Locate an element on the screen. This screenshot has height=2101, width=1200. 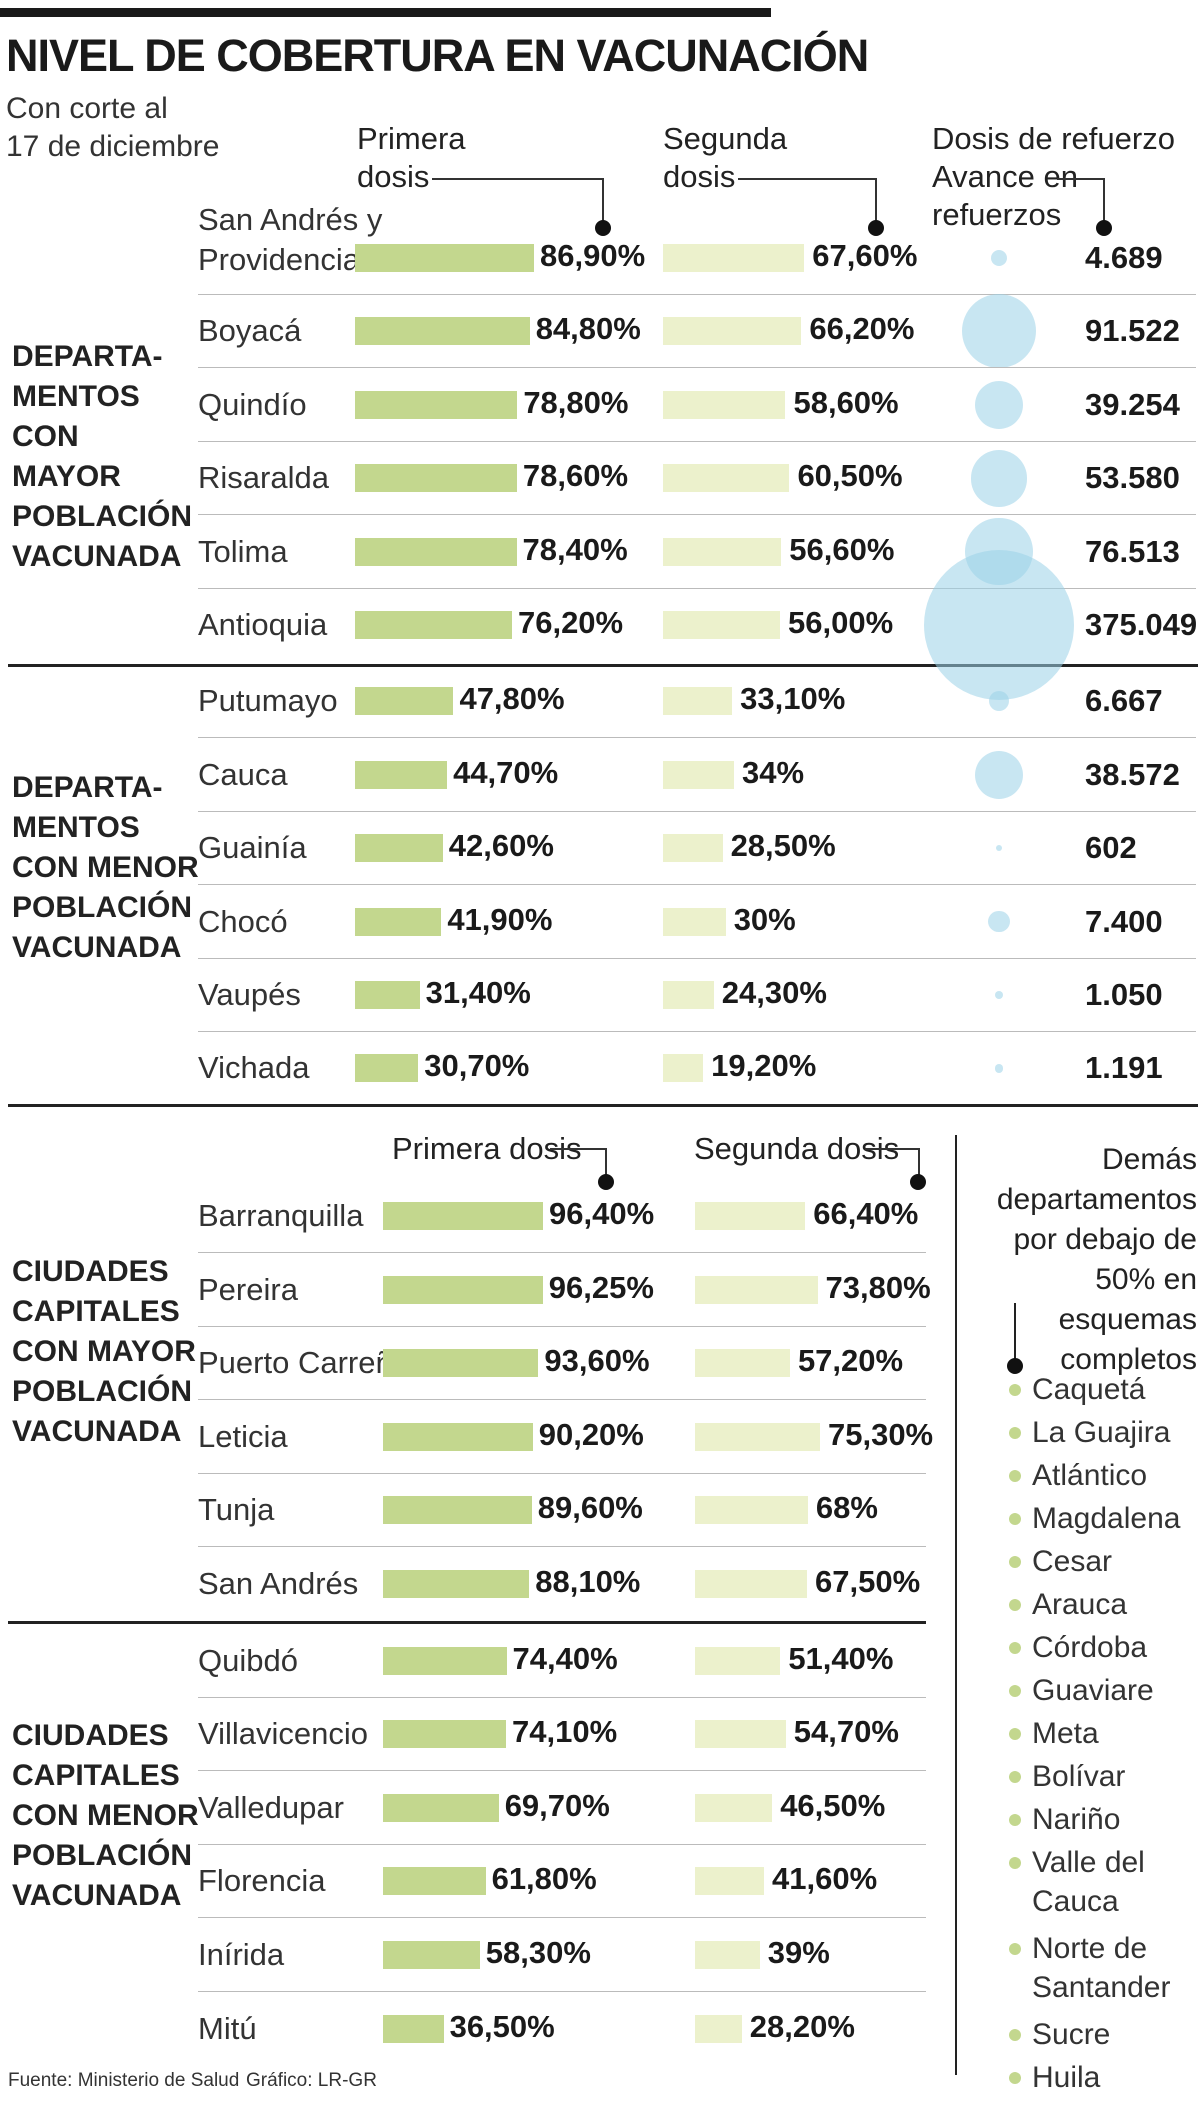
category-label: Boyacá is located at coordinates (249, 331).